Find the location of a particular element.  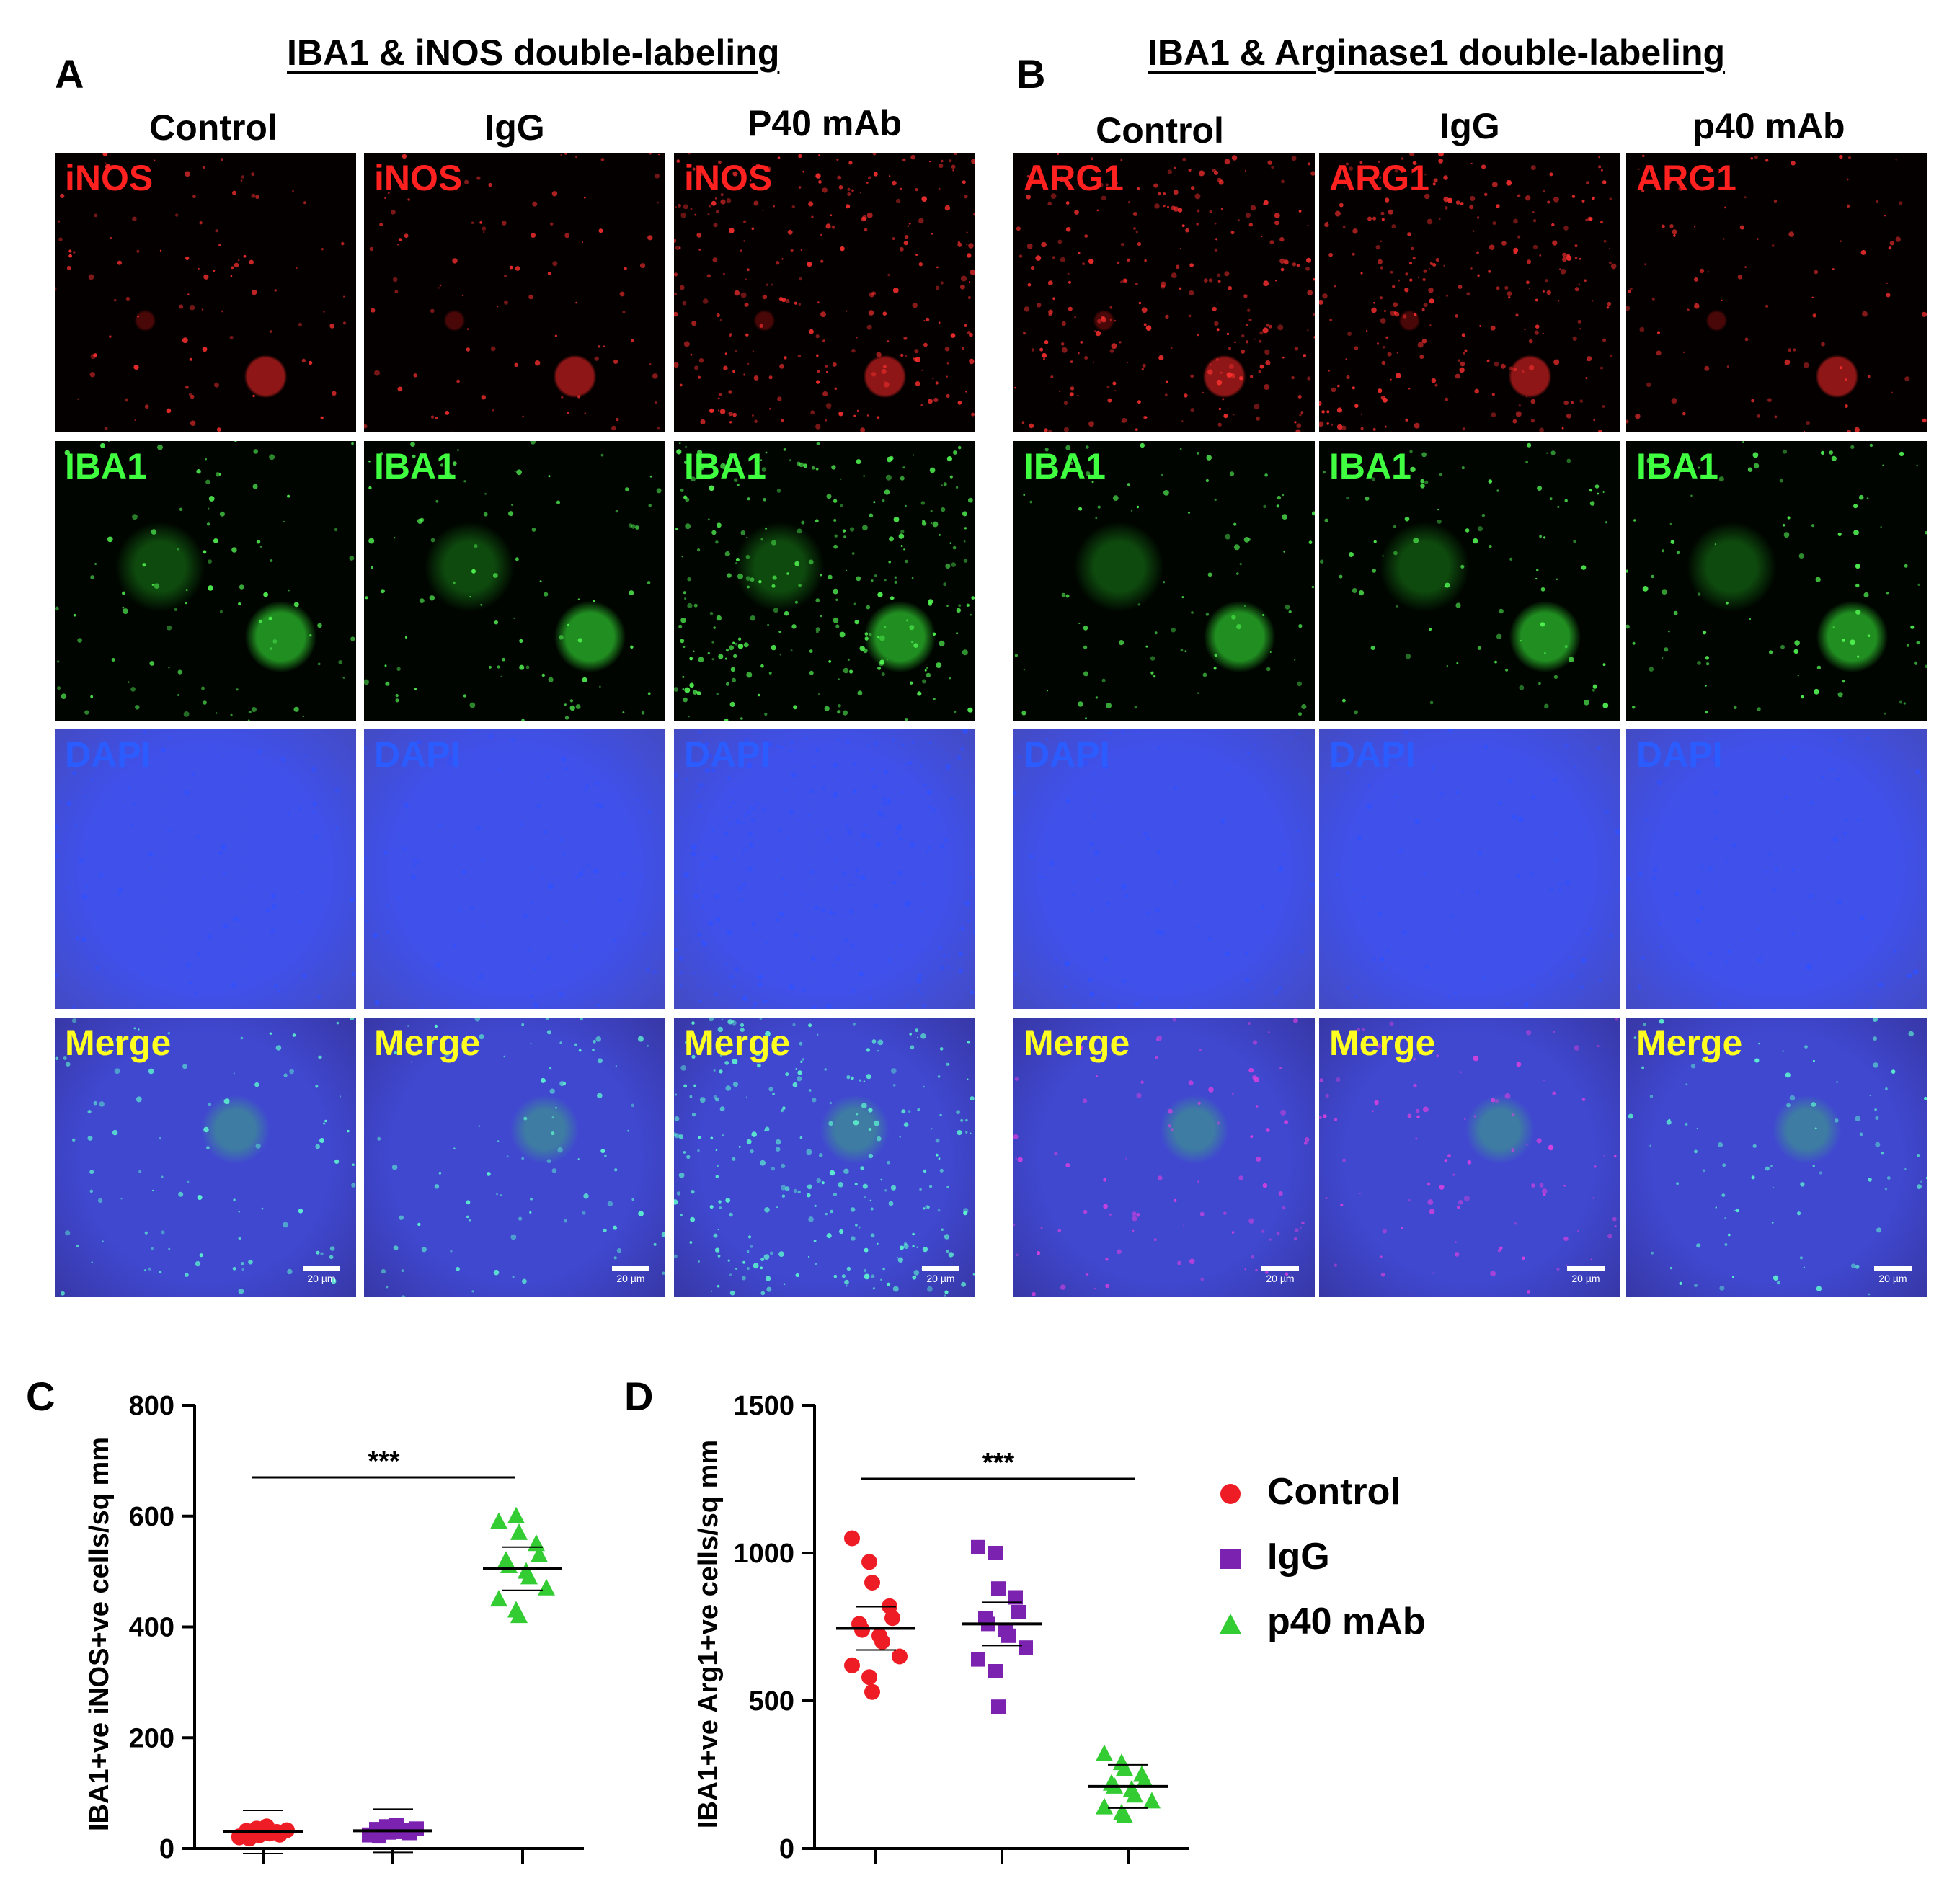

micrograph-b-merge-2: Merge 20 µm is located at coordinates (1469, 1157).